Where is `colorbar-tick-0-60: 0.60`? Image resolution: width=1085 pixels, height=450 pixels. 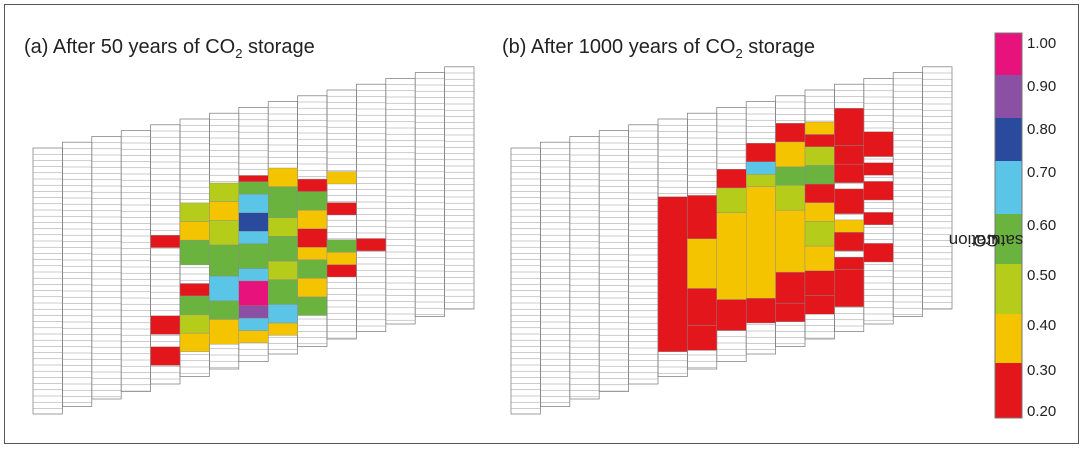
colorbar-tick-0-60: 0.60 is located at coordinates (1042, 225).